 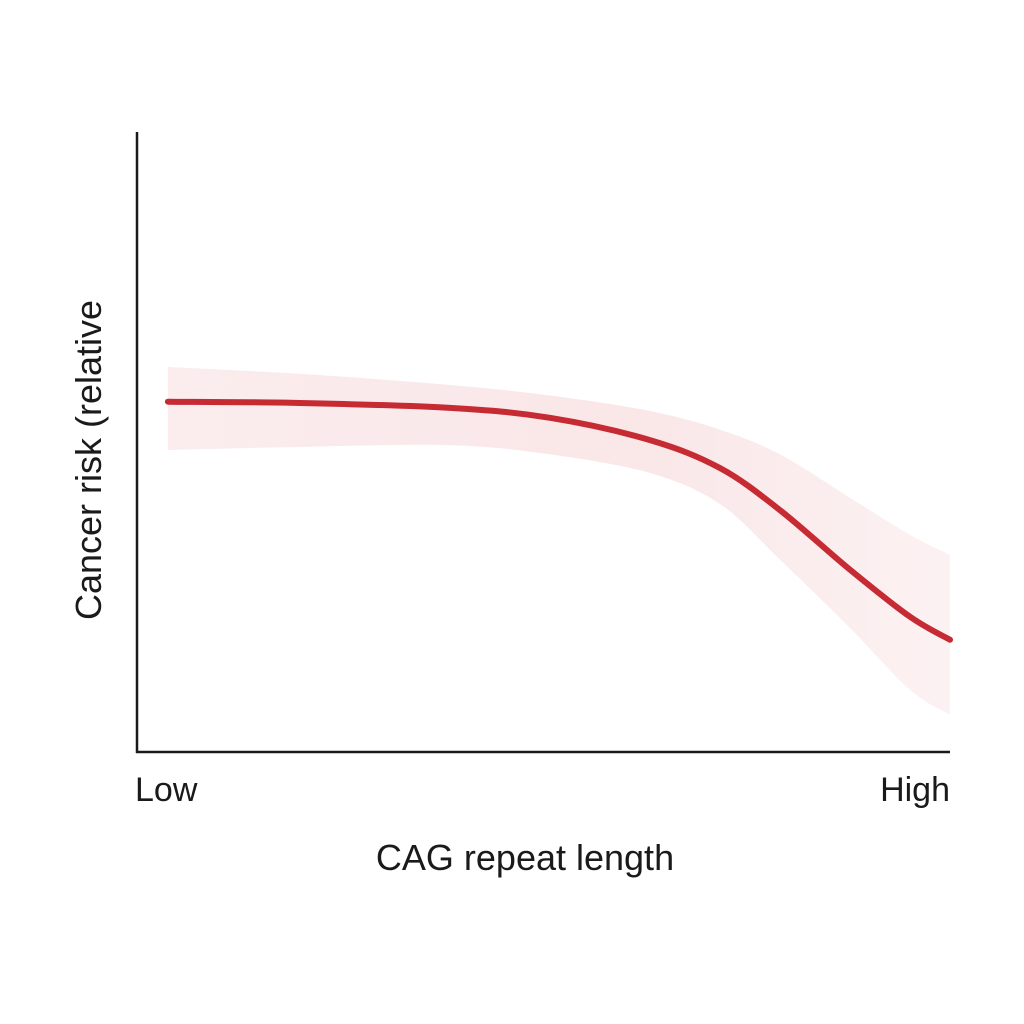 What do you see at coordinates (166, 790) in the screenshot?
I see `x-tick-low: Low` at bounding box center [166, 790].